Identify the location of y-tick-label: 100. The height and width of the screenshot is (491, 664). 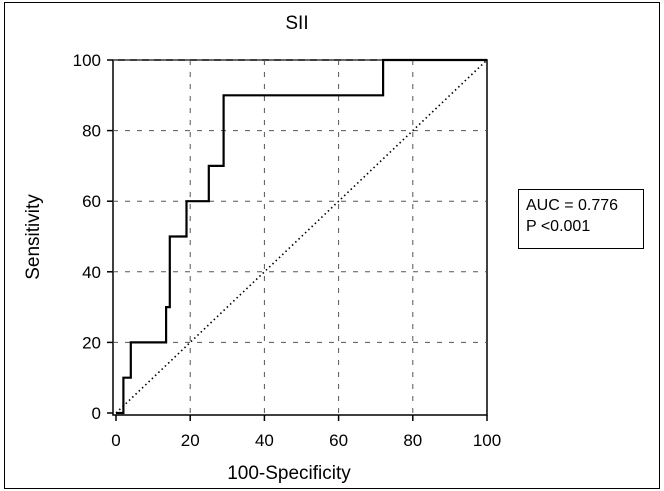
(87, 60).